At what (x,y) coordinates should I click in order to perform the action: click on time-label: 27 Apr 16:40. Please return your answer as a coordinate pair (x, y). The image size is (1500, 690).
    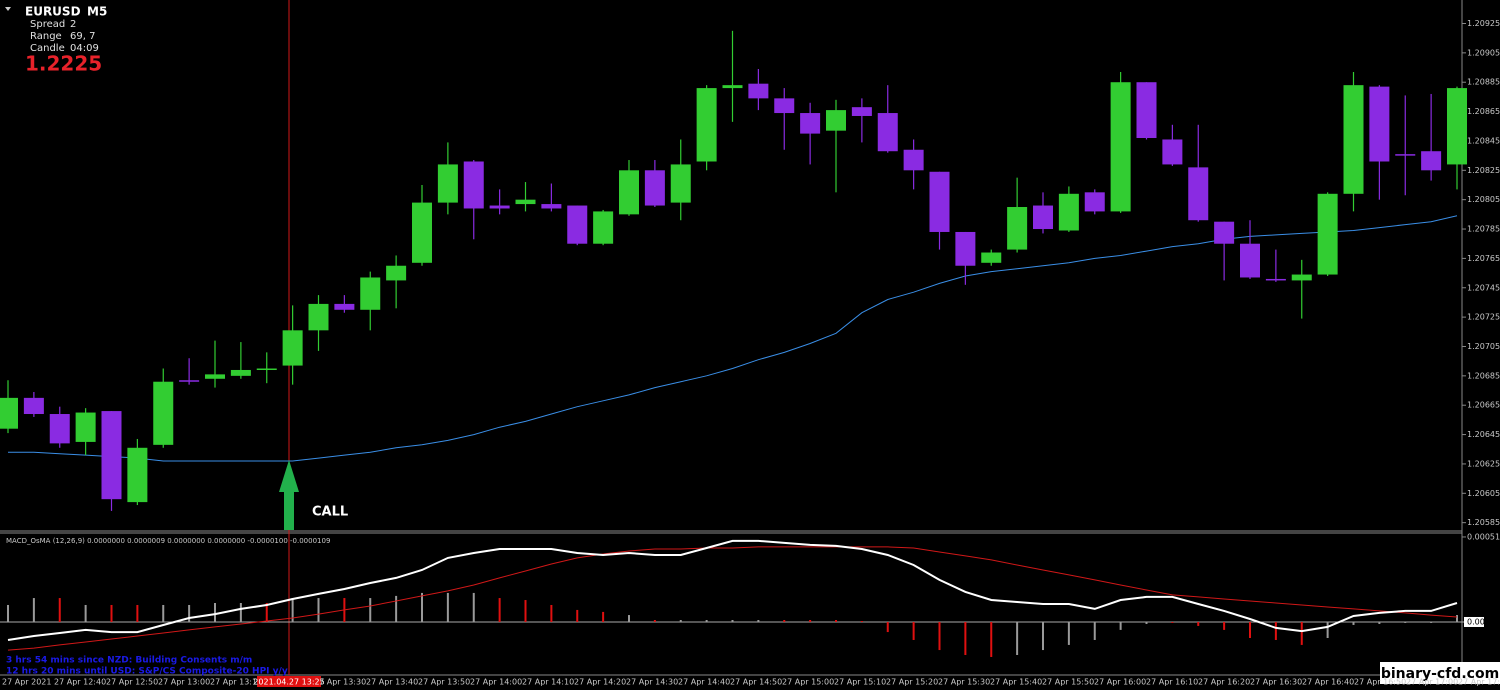
    Looking at the image, I should click on (1328, 682).